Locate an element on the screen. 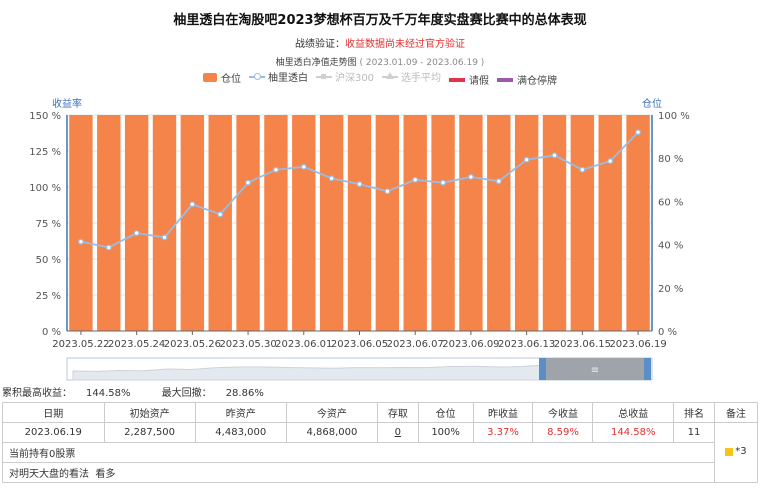 This screenshot has width=760, height=493. legend-average: 选手平均 is located at coordinates (411, 76).